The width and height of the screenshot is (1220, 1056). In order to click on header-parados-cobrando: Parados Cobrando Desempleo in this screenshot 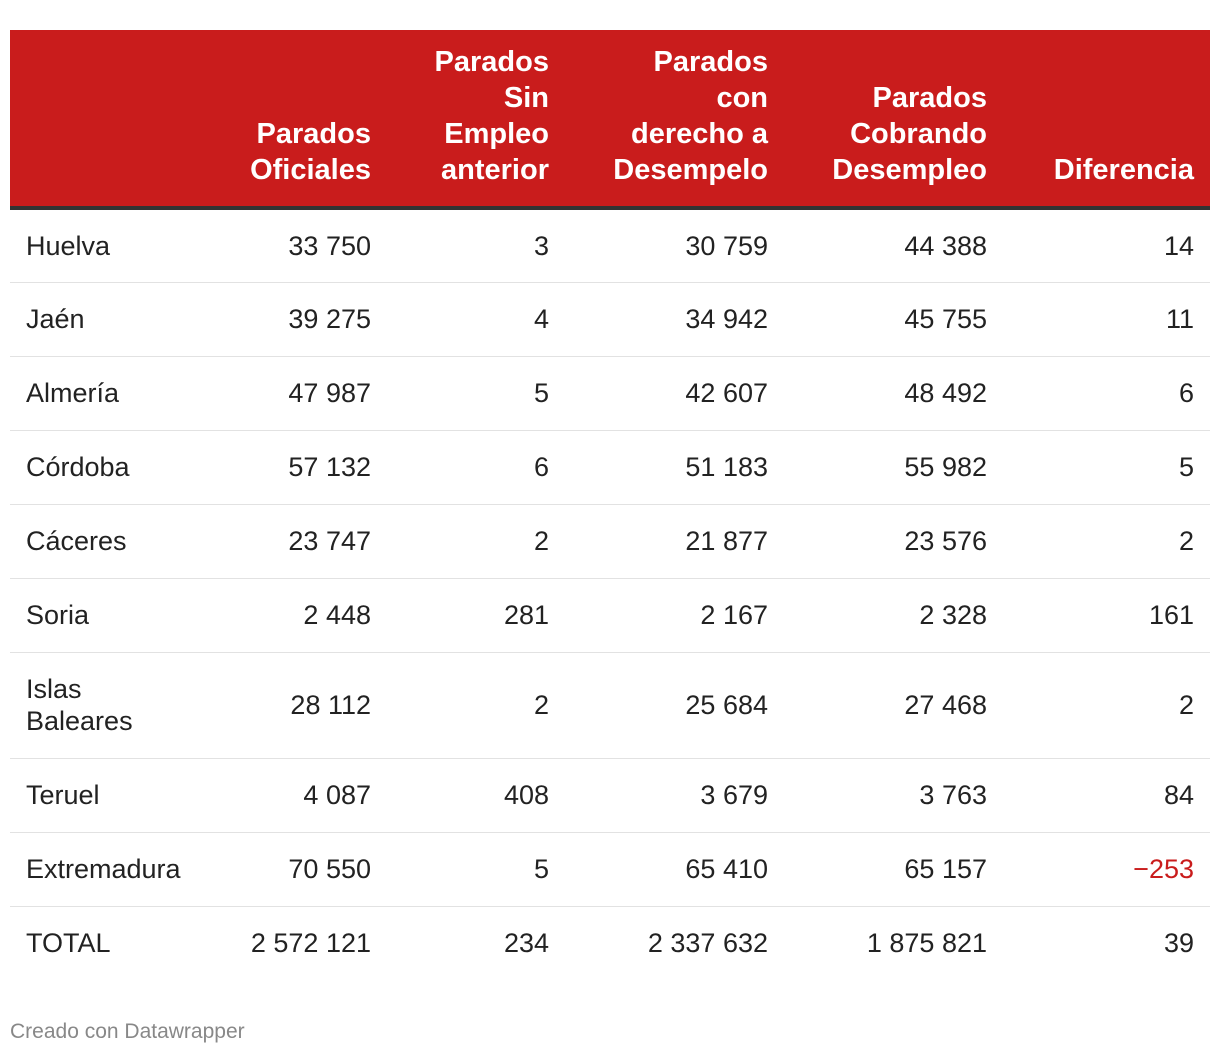, I will do `click(893, 120)`.